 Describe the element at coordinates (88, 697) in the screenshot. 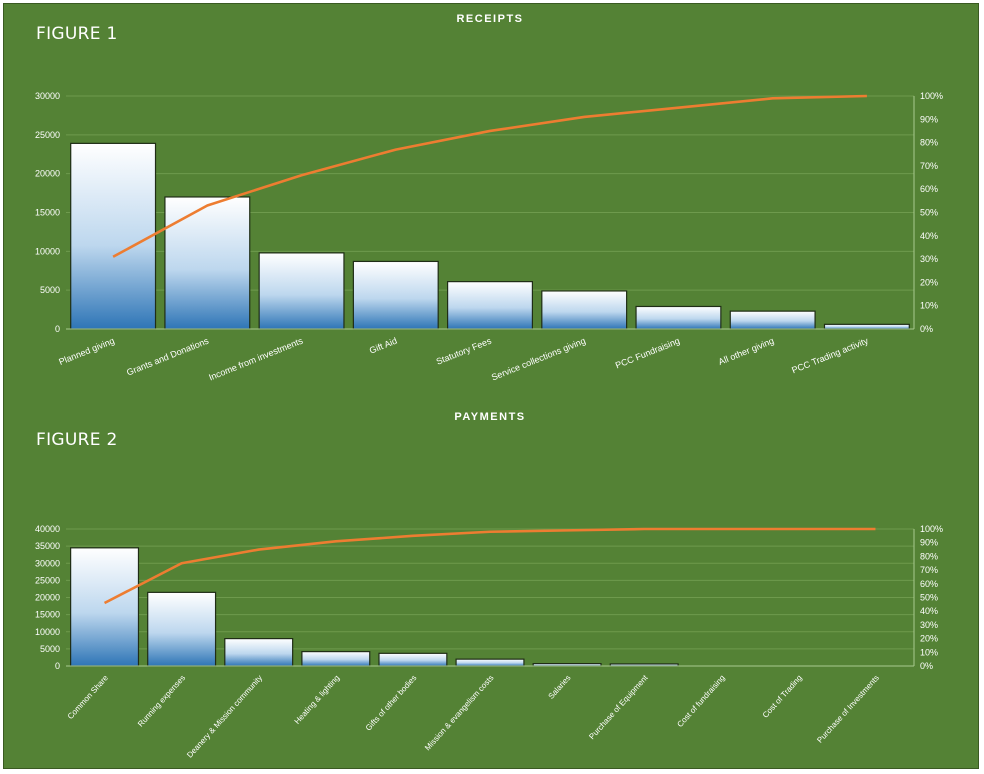

I see `x-tick-label: Common Share` at that location.